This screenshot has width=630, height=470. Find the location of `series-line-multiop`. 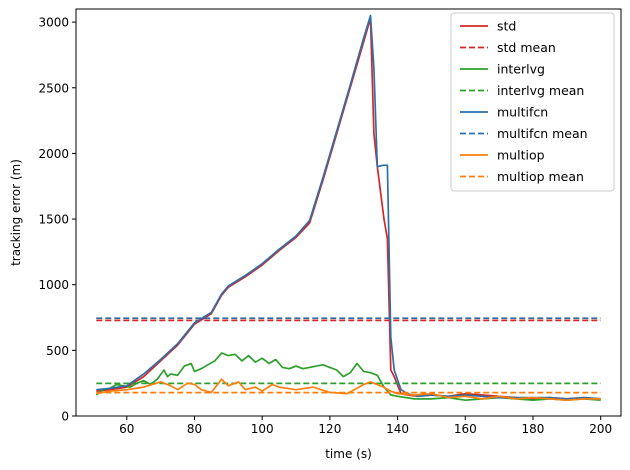

series-line-multiop is located at coordinates (348, 390).